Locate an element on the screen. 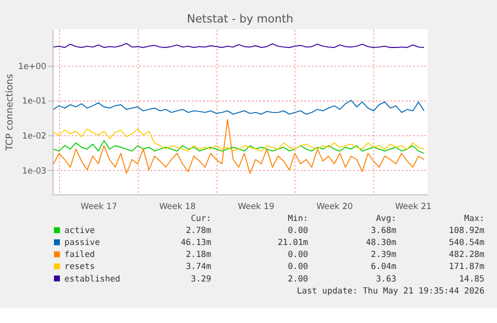 This screenshot has width=497, height=323. text: 2.78m is located at coordinates (199, 230).